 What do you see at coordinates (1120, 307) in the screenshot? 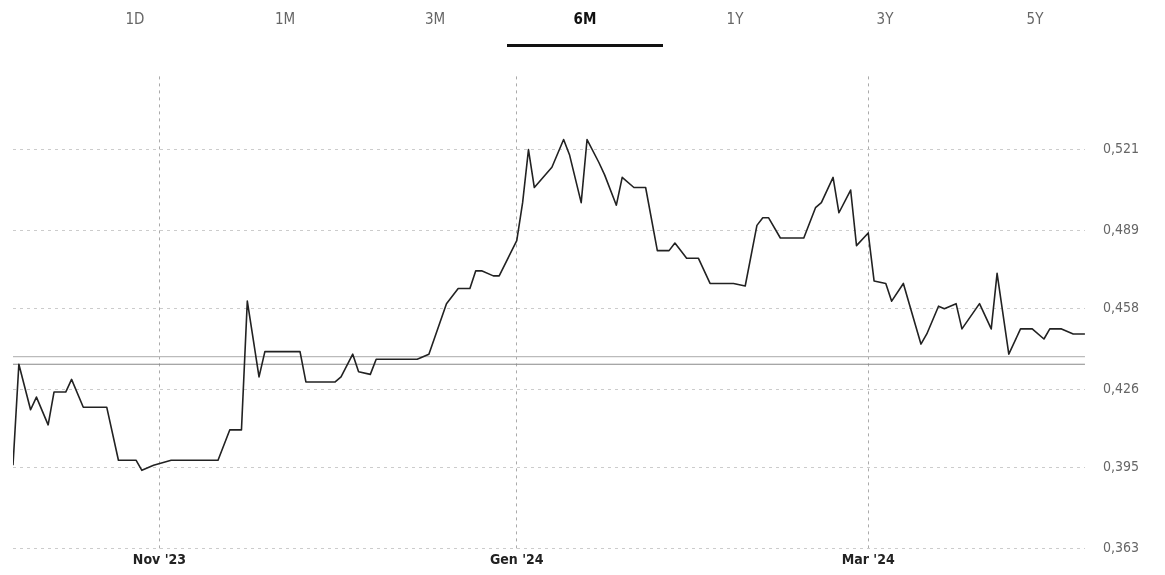
I see `y-tick-label: 0,458` at bounding box center [1120, 307].